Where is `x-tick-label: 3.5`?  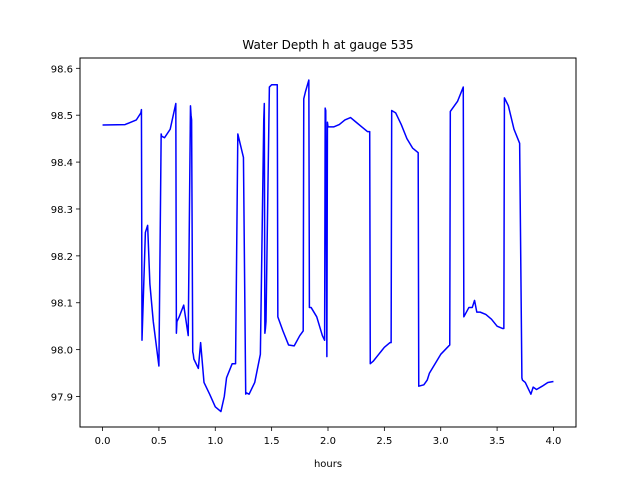
x-tick-label: 3.5 is located at coordinates (497, 441).